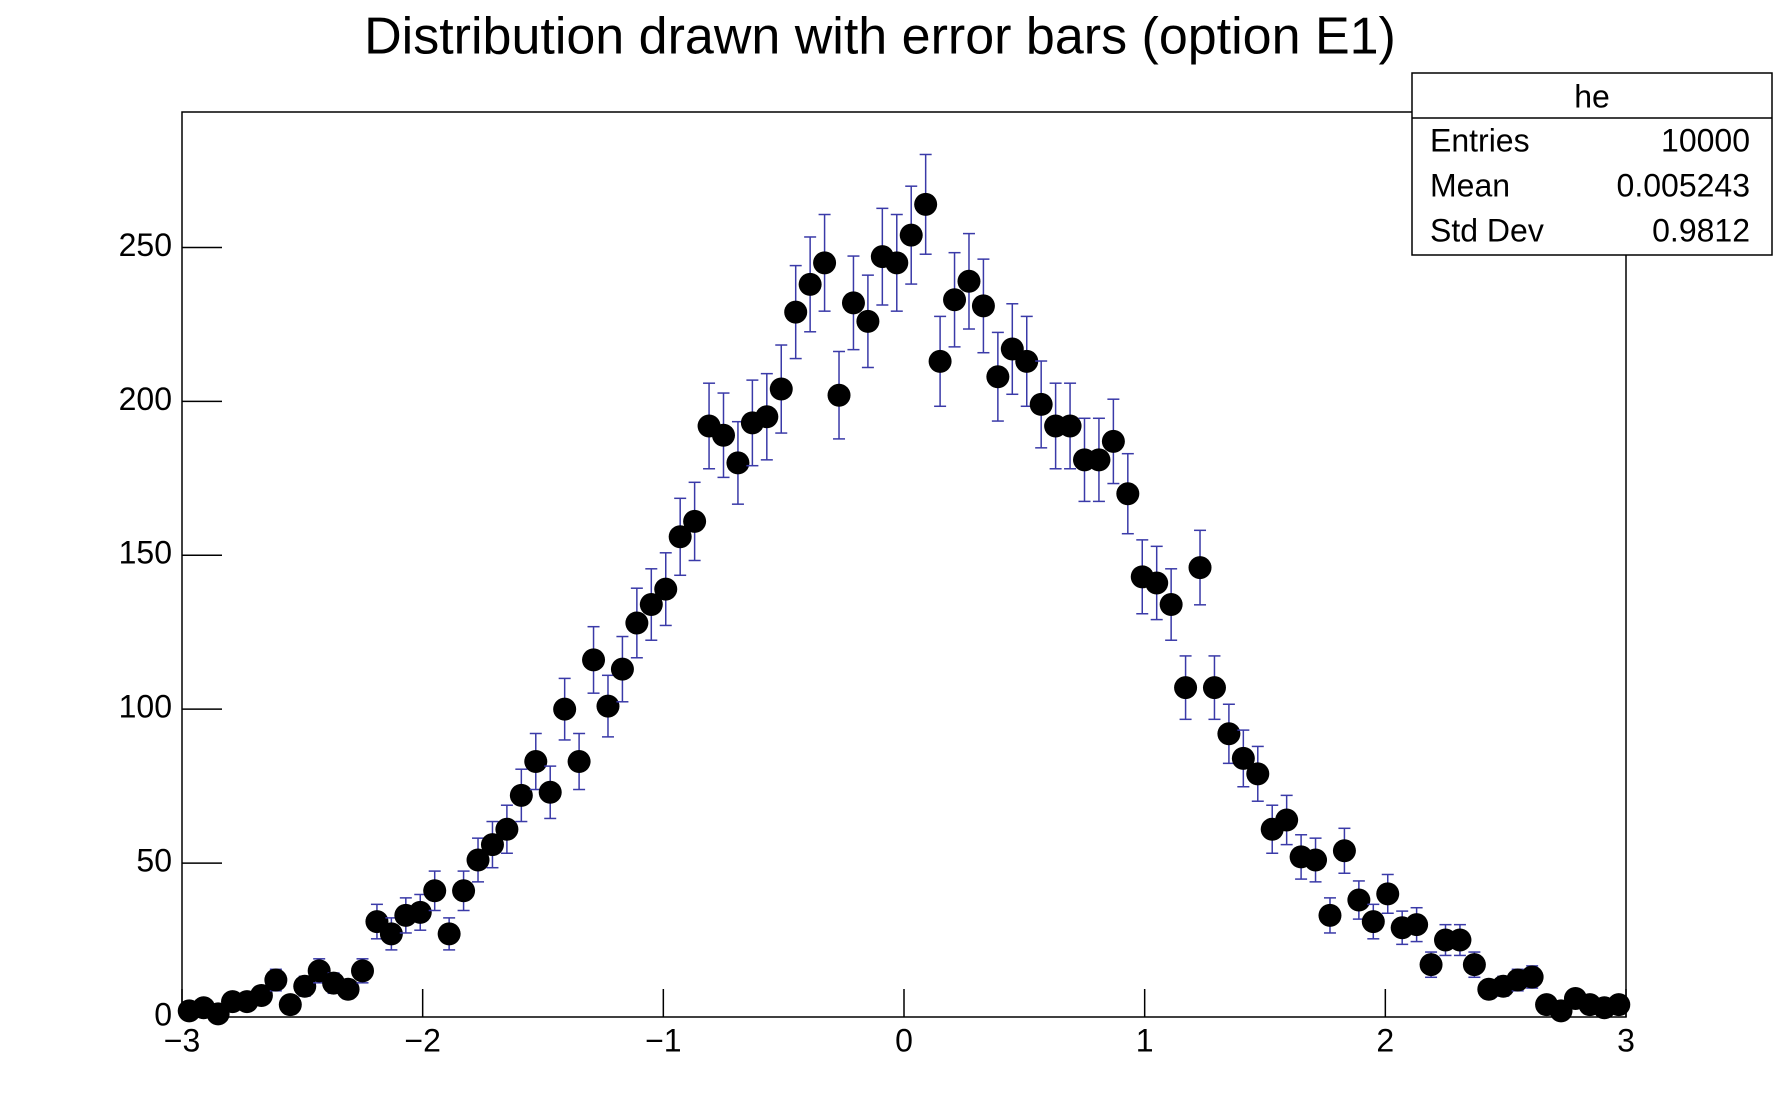 This screenshot has height=1116, width=1788. I want to click on stats-label: Std Dev, so click(1487, 230).